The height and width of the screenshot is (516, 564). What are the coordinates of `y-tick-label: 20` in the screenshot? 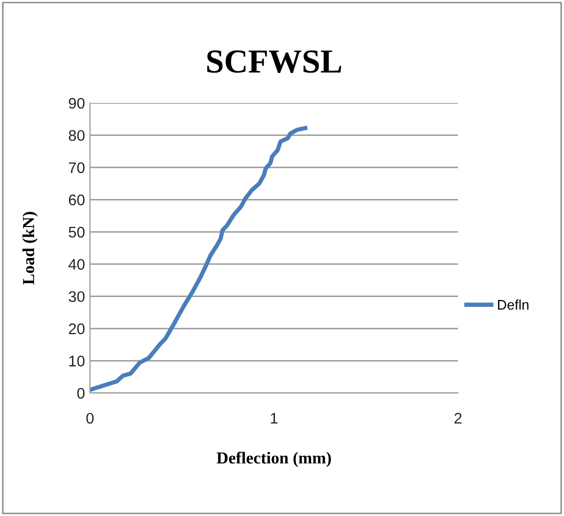 It's located at (76, 328).